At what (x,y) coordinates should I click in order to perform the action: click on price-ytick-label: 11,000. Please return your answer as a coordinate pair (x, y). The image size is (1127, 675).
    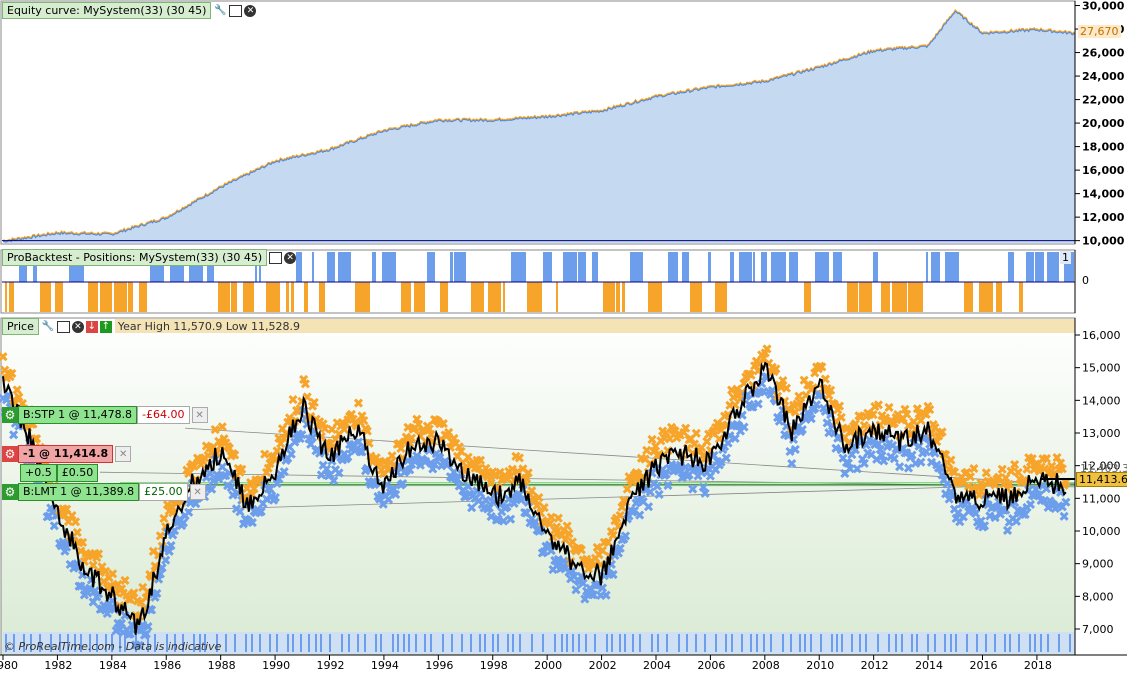
    Looking at the image, I should click on (1101, 498).